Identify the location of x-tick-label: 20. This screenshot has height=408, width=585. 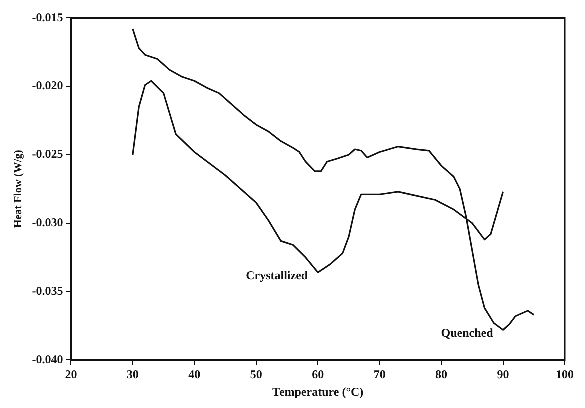
(71, 374).